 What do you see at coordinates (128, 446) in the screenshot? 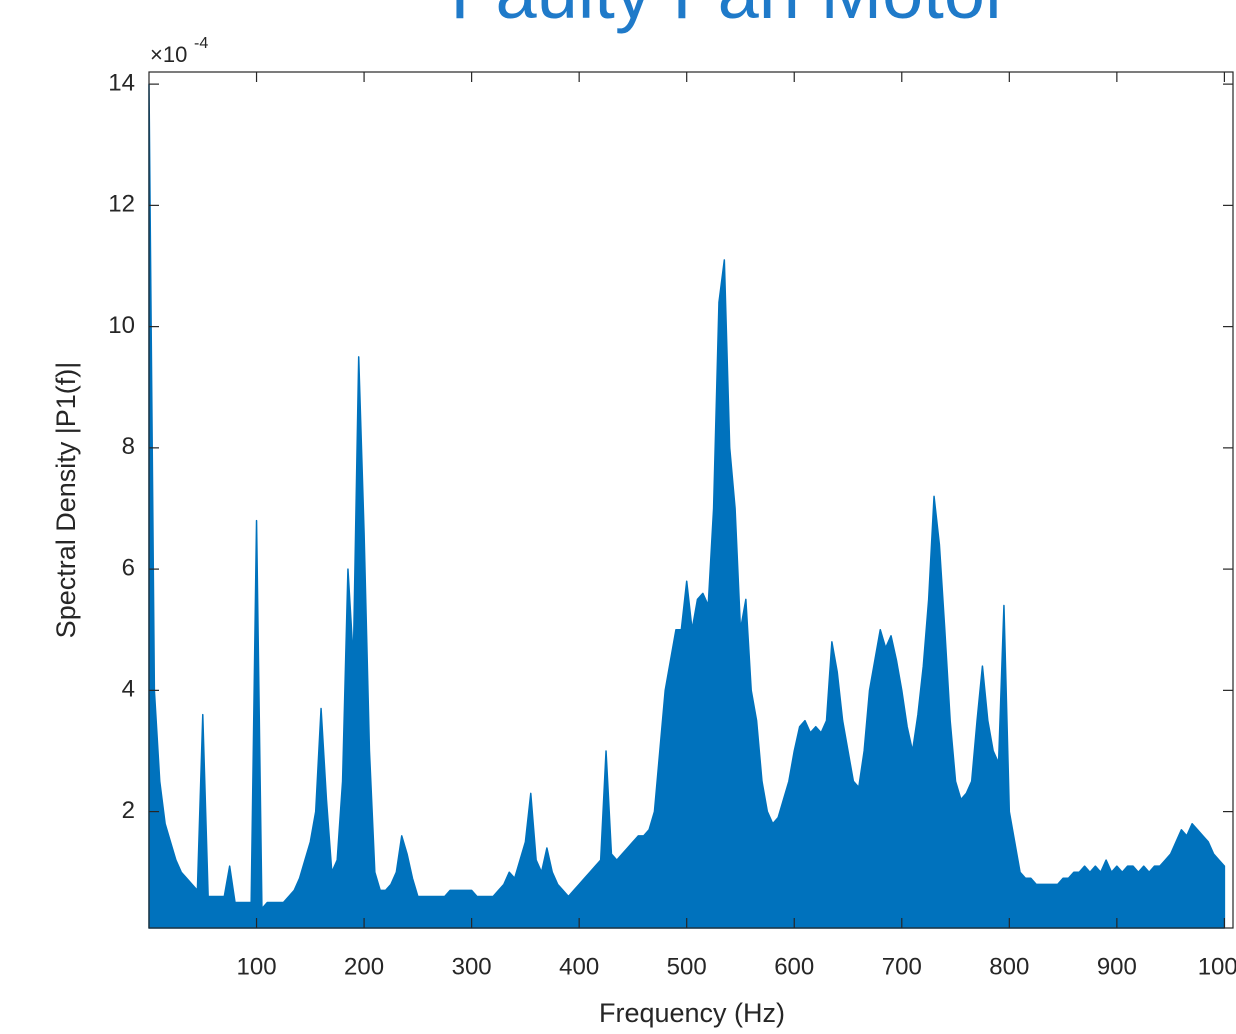
I see `y-tick-label: 8` at bounding box center [128, 446].